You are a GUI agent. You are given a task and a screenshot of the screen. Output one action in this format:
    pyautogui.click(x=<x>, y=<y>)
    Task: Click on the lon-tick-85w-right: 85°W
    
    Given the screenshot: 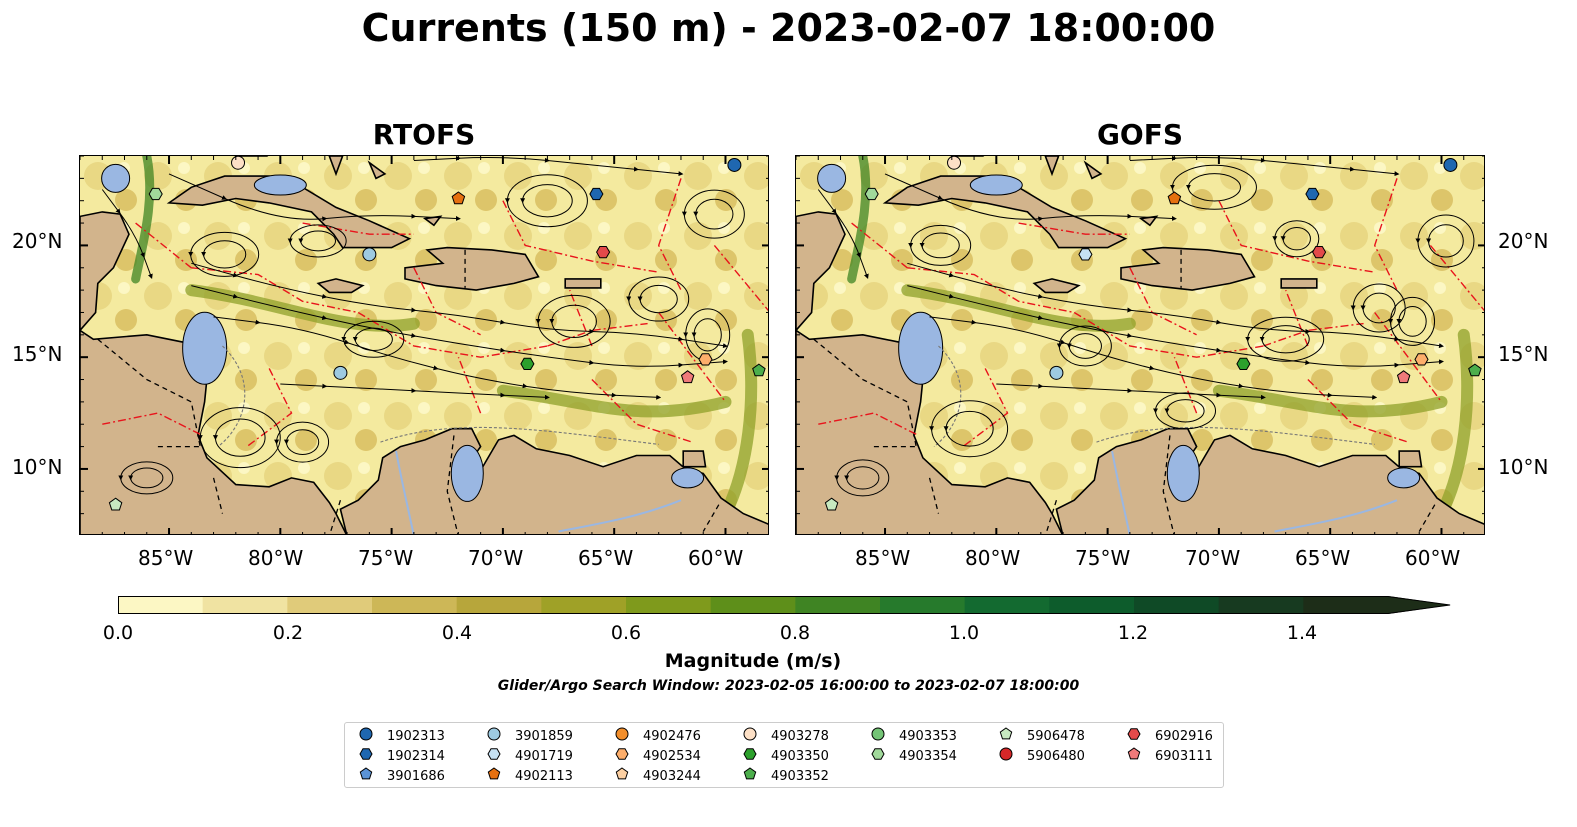 What is the action you would take?
    pyautogui.click(x=883, y=558)
    